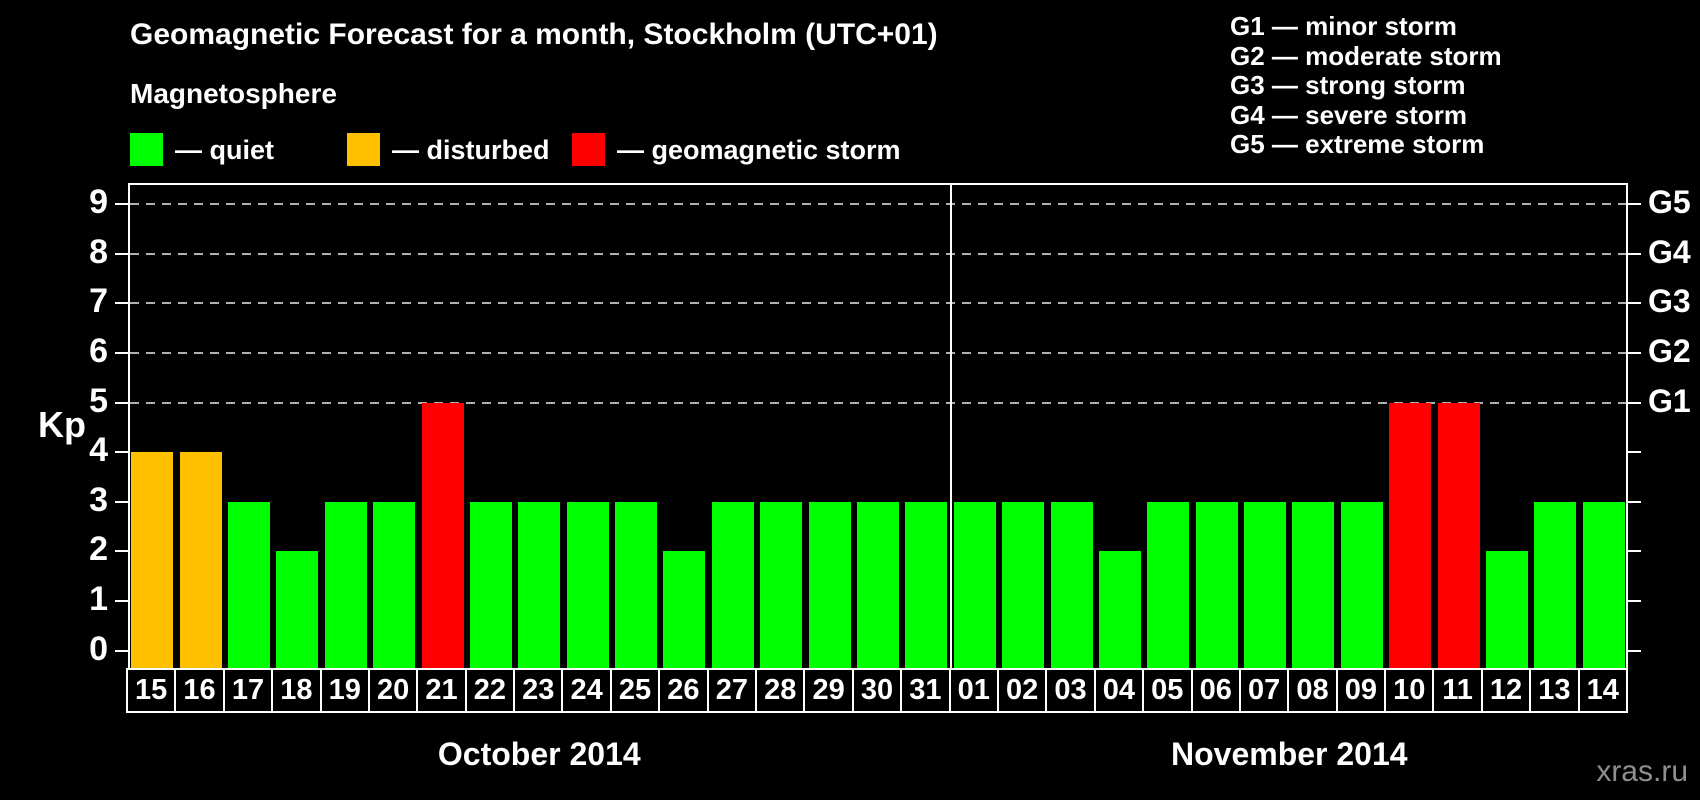  What do you see at coordinates (491, 690) in the screenshot?
I see `day-label-22: 22` at bounding box center [491, 690].